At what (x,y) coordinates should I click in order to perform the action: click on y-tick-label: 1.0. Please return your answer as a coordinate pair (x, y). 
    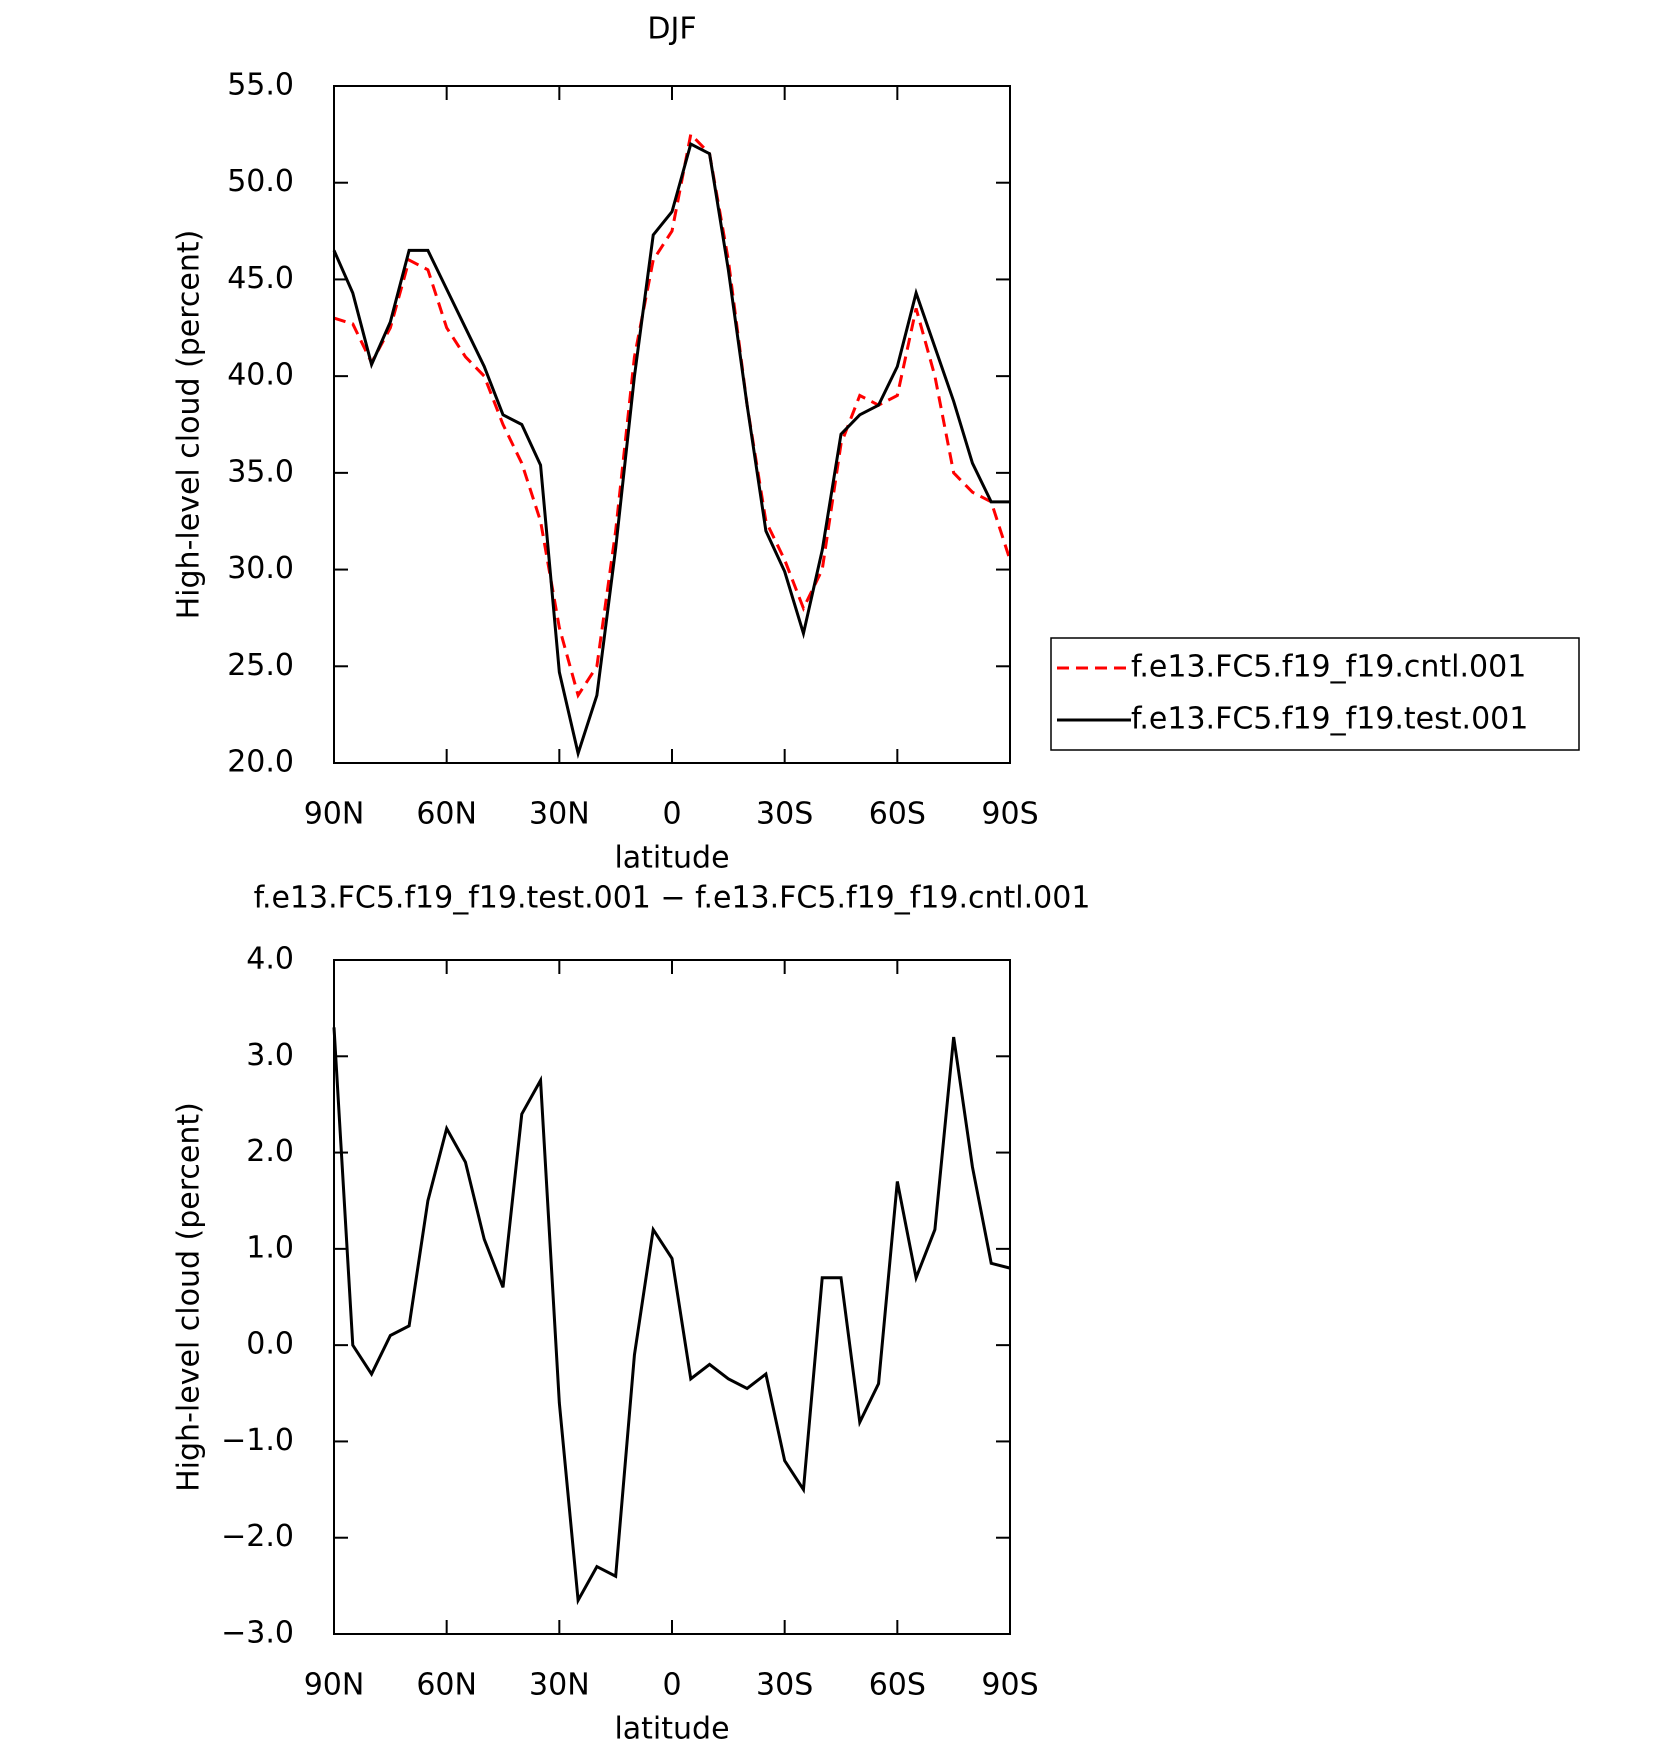
    Looking at the image, I should click on (270, 1247).